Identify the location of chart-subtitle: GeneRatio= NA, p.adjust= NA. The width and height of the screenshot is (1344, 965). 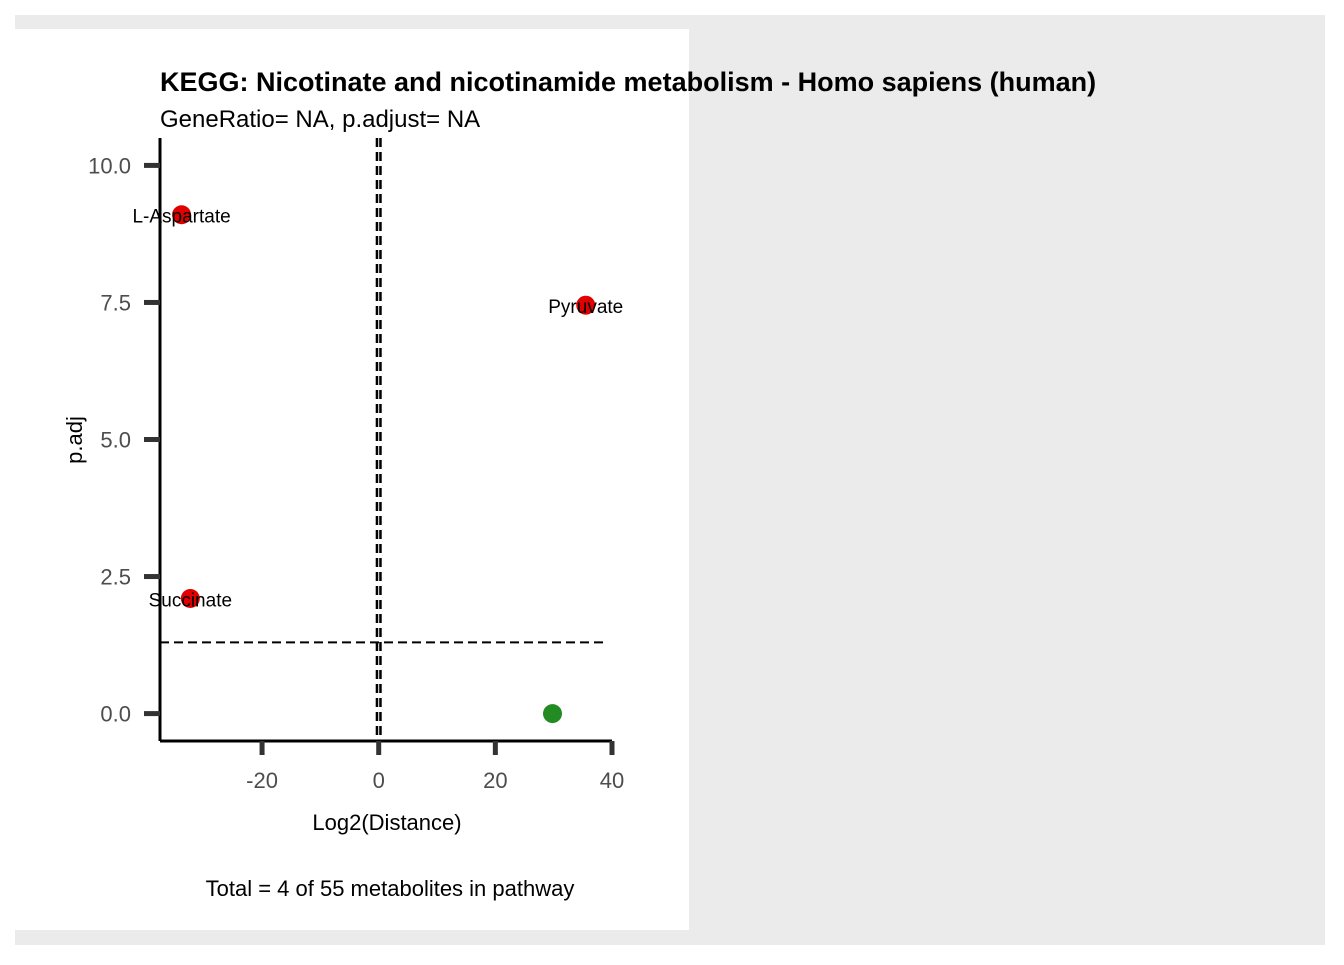
(320, 119).